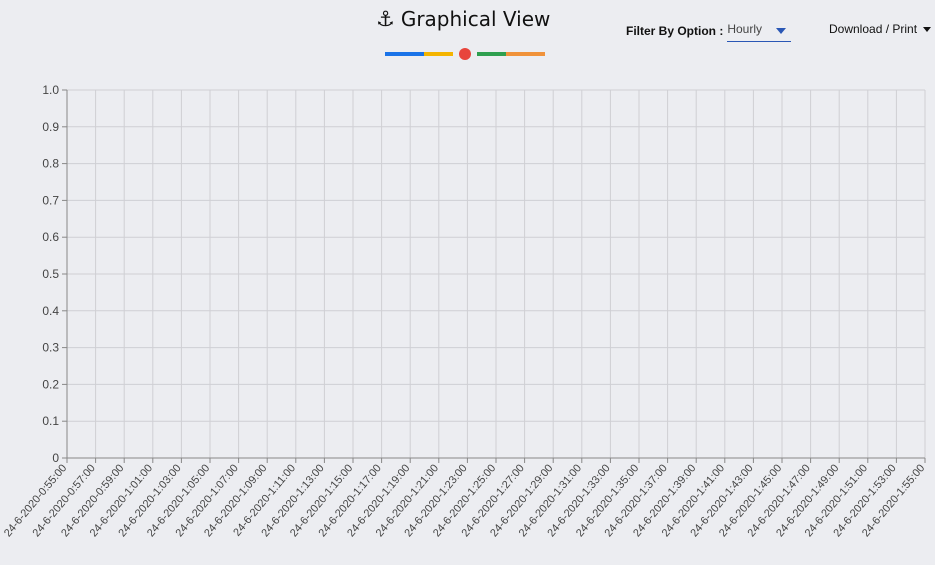 This screenshot has height=565, width=935. Describe the element at coordinates (50, 274) in the screenshot. I see `y-tick-label: 0.5` at that location.